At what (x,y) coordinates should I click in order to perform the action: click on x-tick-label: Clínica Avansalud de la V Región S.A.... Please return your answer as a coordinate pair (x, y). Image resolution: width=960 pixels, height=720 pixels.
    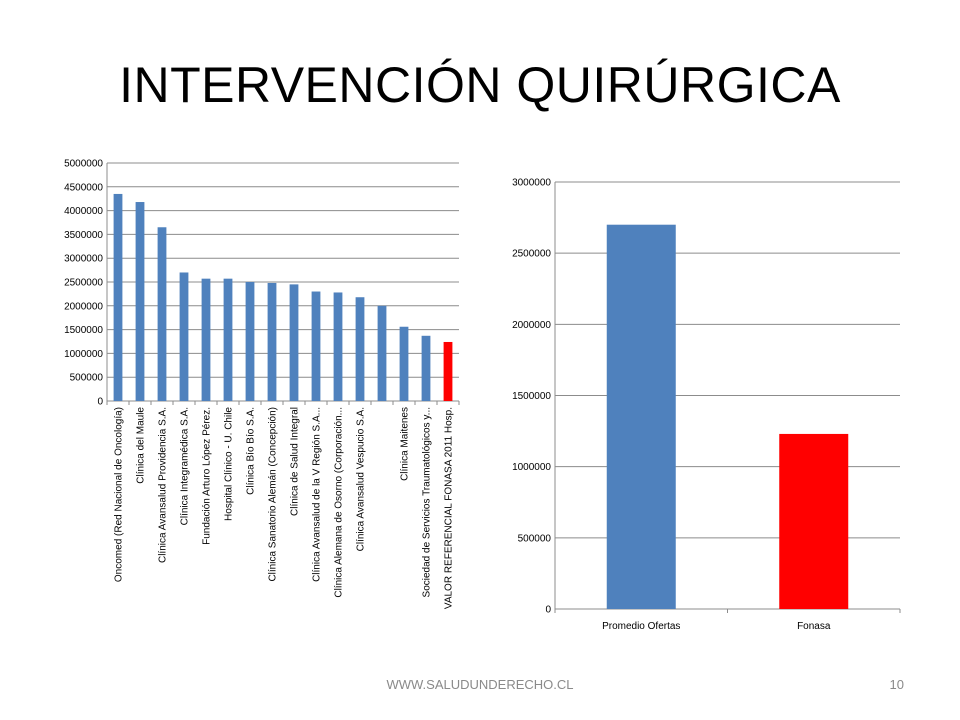
    Looking at the image, I should click on (317, 494).